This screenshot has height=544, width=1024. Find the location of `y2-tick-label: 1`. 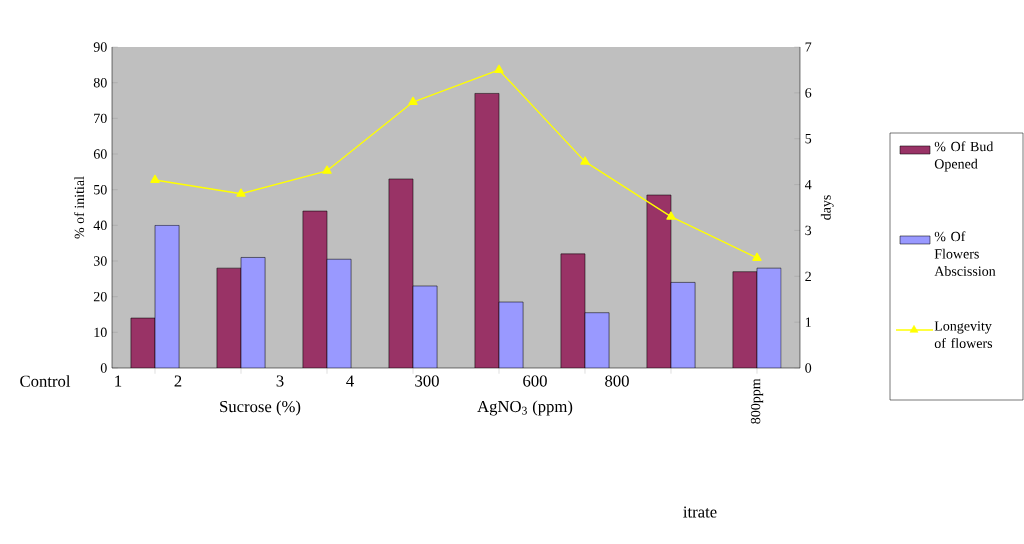

y2-tick-label: 1 is located at coordinates (808, 322).